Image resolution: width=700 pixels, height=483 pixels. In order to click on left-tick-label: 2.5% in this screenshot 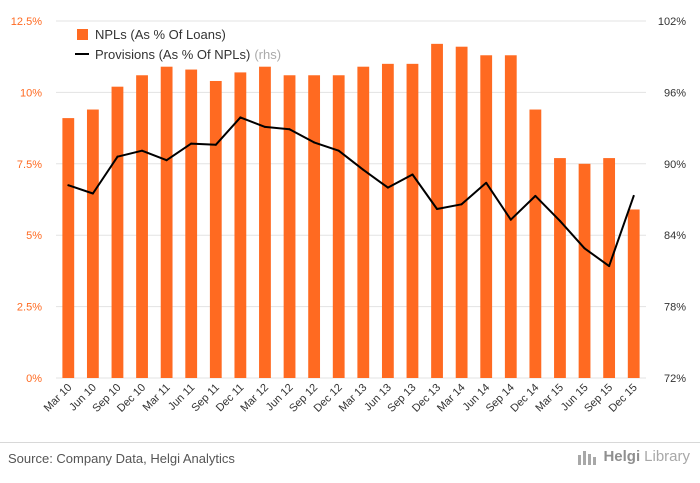, I will do `click(29, 308)`.